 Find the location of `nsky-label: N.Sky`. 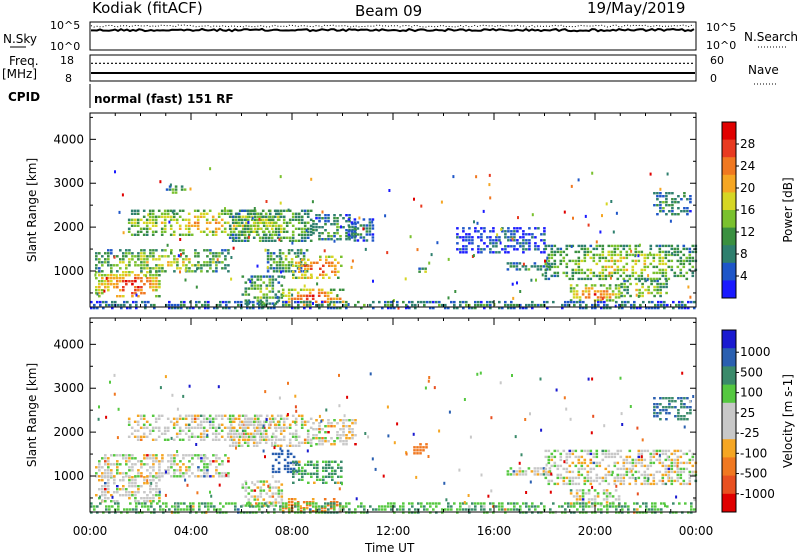

nsky-label: N.Sky is located at coordinates (20, 39).